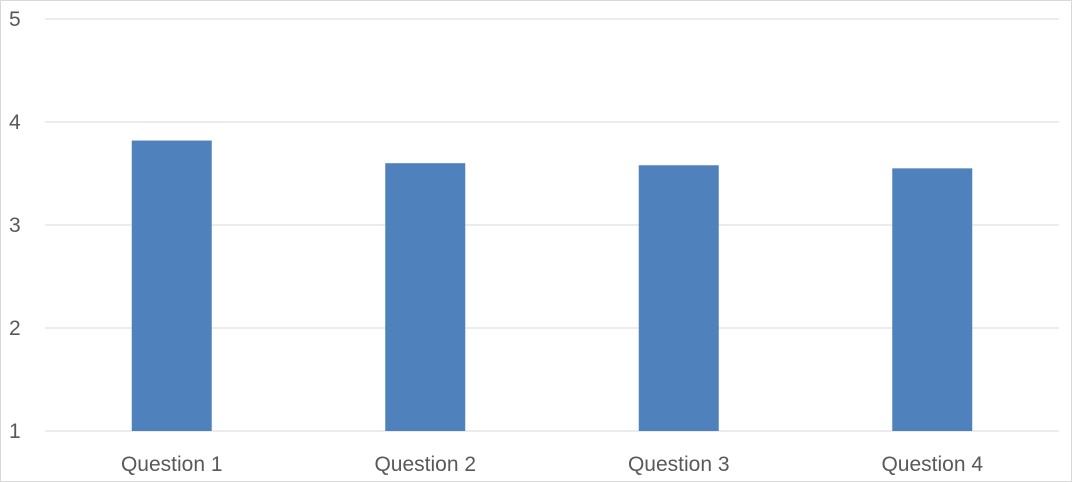  What do you see at coordinates (932, 464) in the screenshot?
I see `x-category-label: Question 4` at bounding box center [932, 464].